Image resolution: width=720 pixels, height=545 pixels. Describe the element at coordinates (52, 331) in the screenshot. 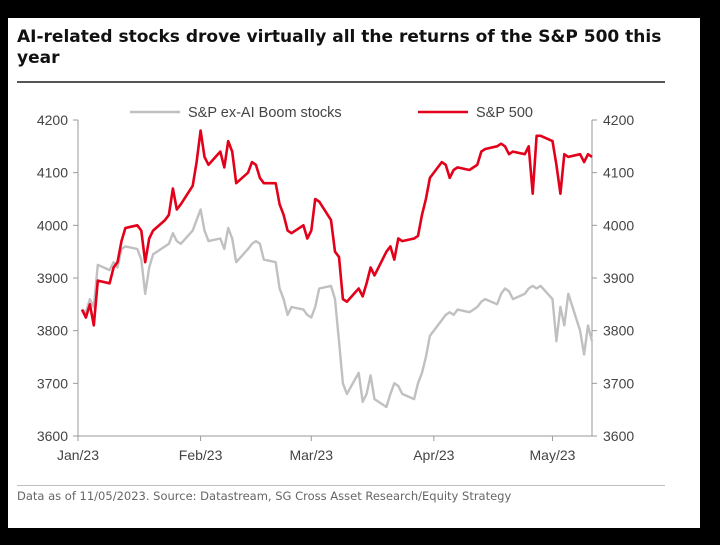

I see `y-tick-label-left: 3800` at that location.